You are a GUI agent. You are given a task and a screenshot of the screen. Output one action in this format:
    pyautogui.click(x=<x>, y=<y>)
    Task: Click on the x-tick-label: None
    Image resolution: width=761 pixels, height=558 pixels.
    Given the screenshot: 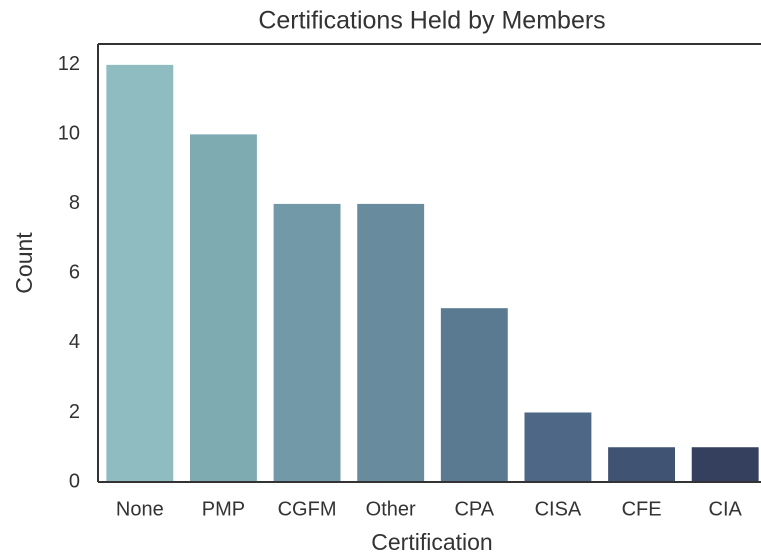 What is the action you would take?
    pyautogui.click(x=140, y=509)
    